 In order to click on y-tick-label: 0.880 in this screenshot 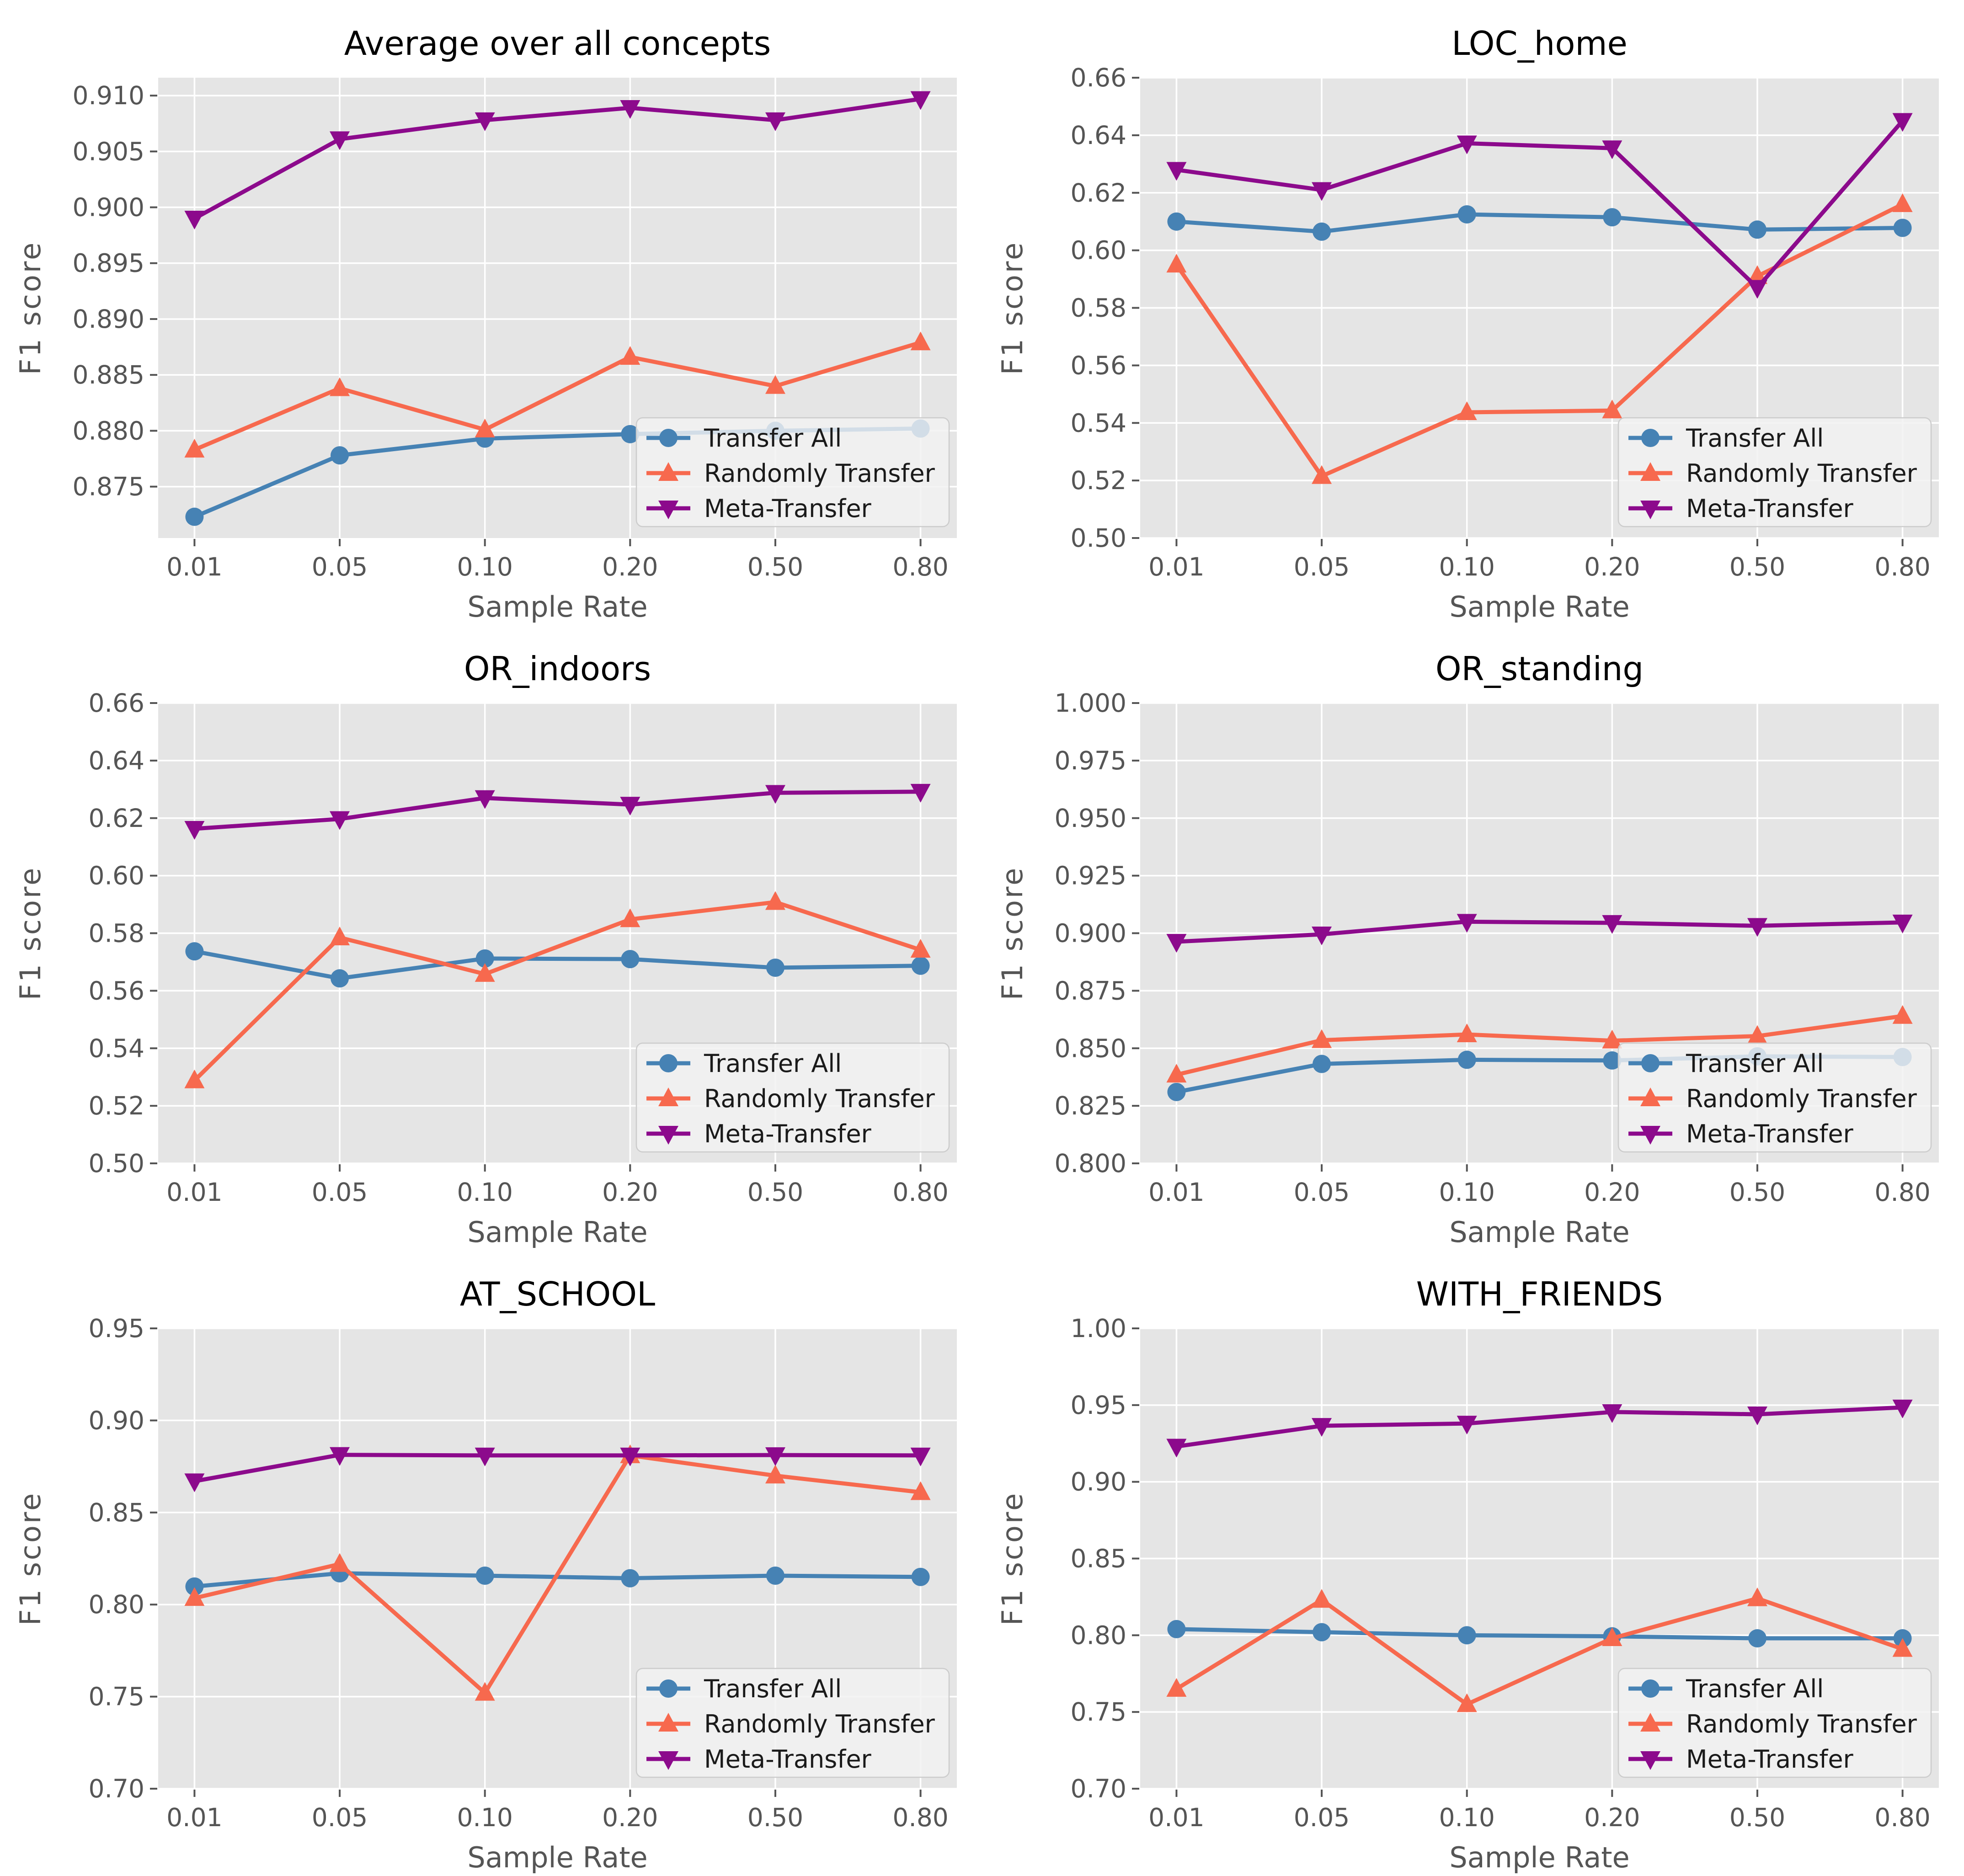, I will do `click(108, 430)`.